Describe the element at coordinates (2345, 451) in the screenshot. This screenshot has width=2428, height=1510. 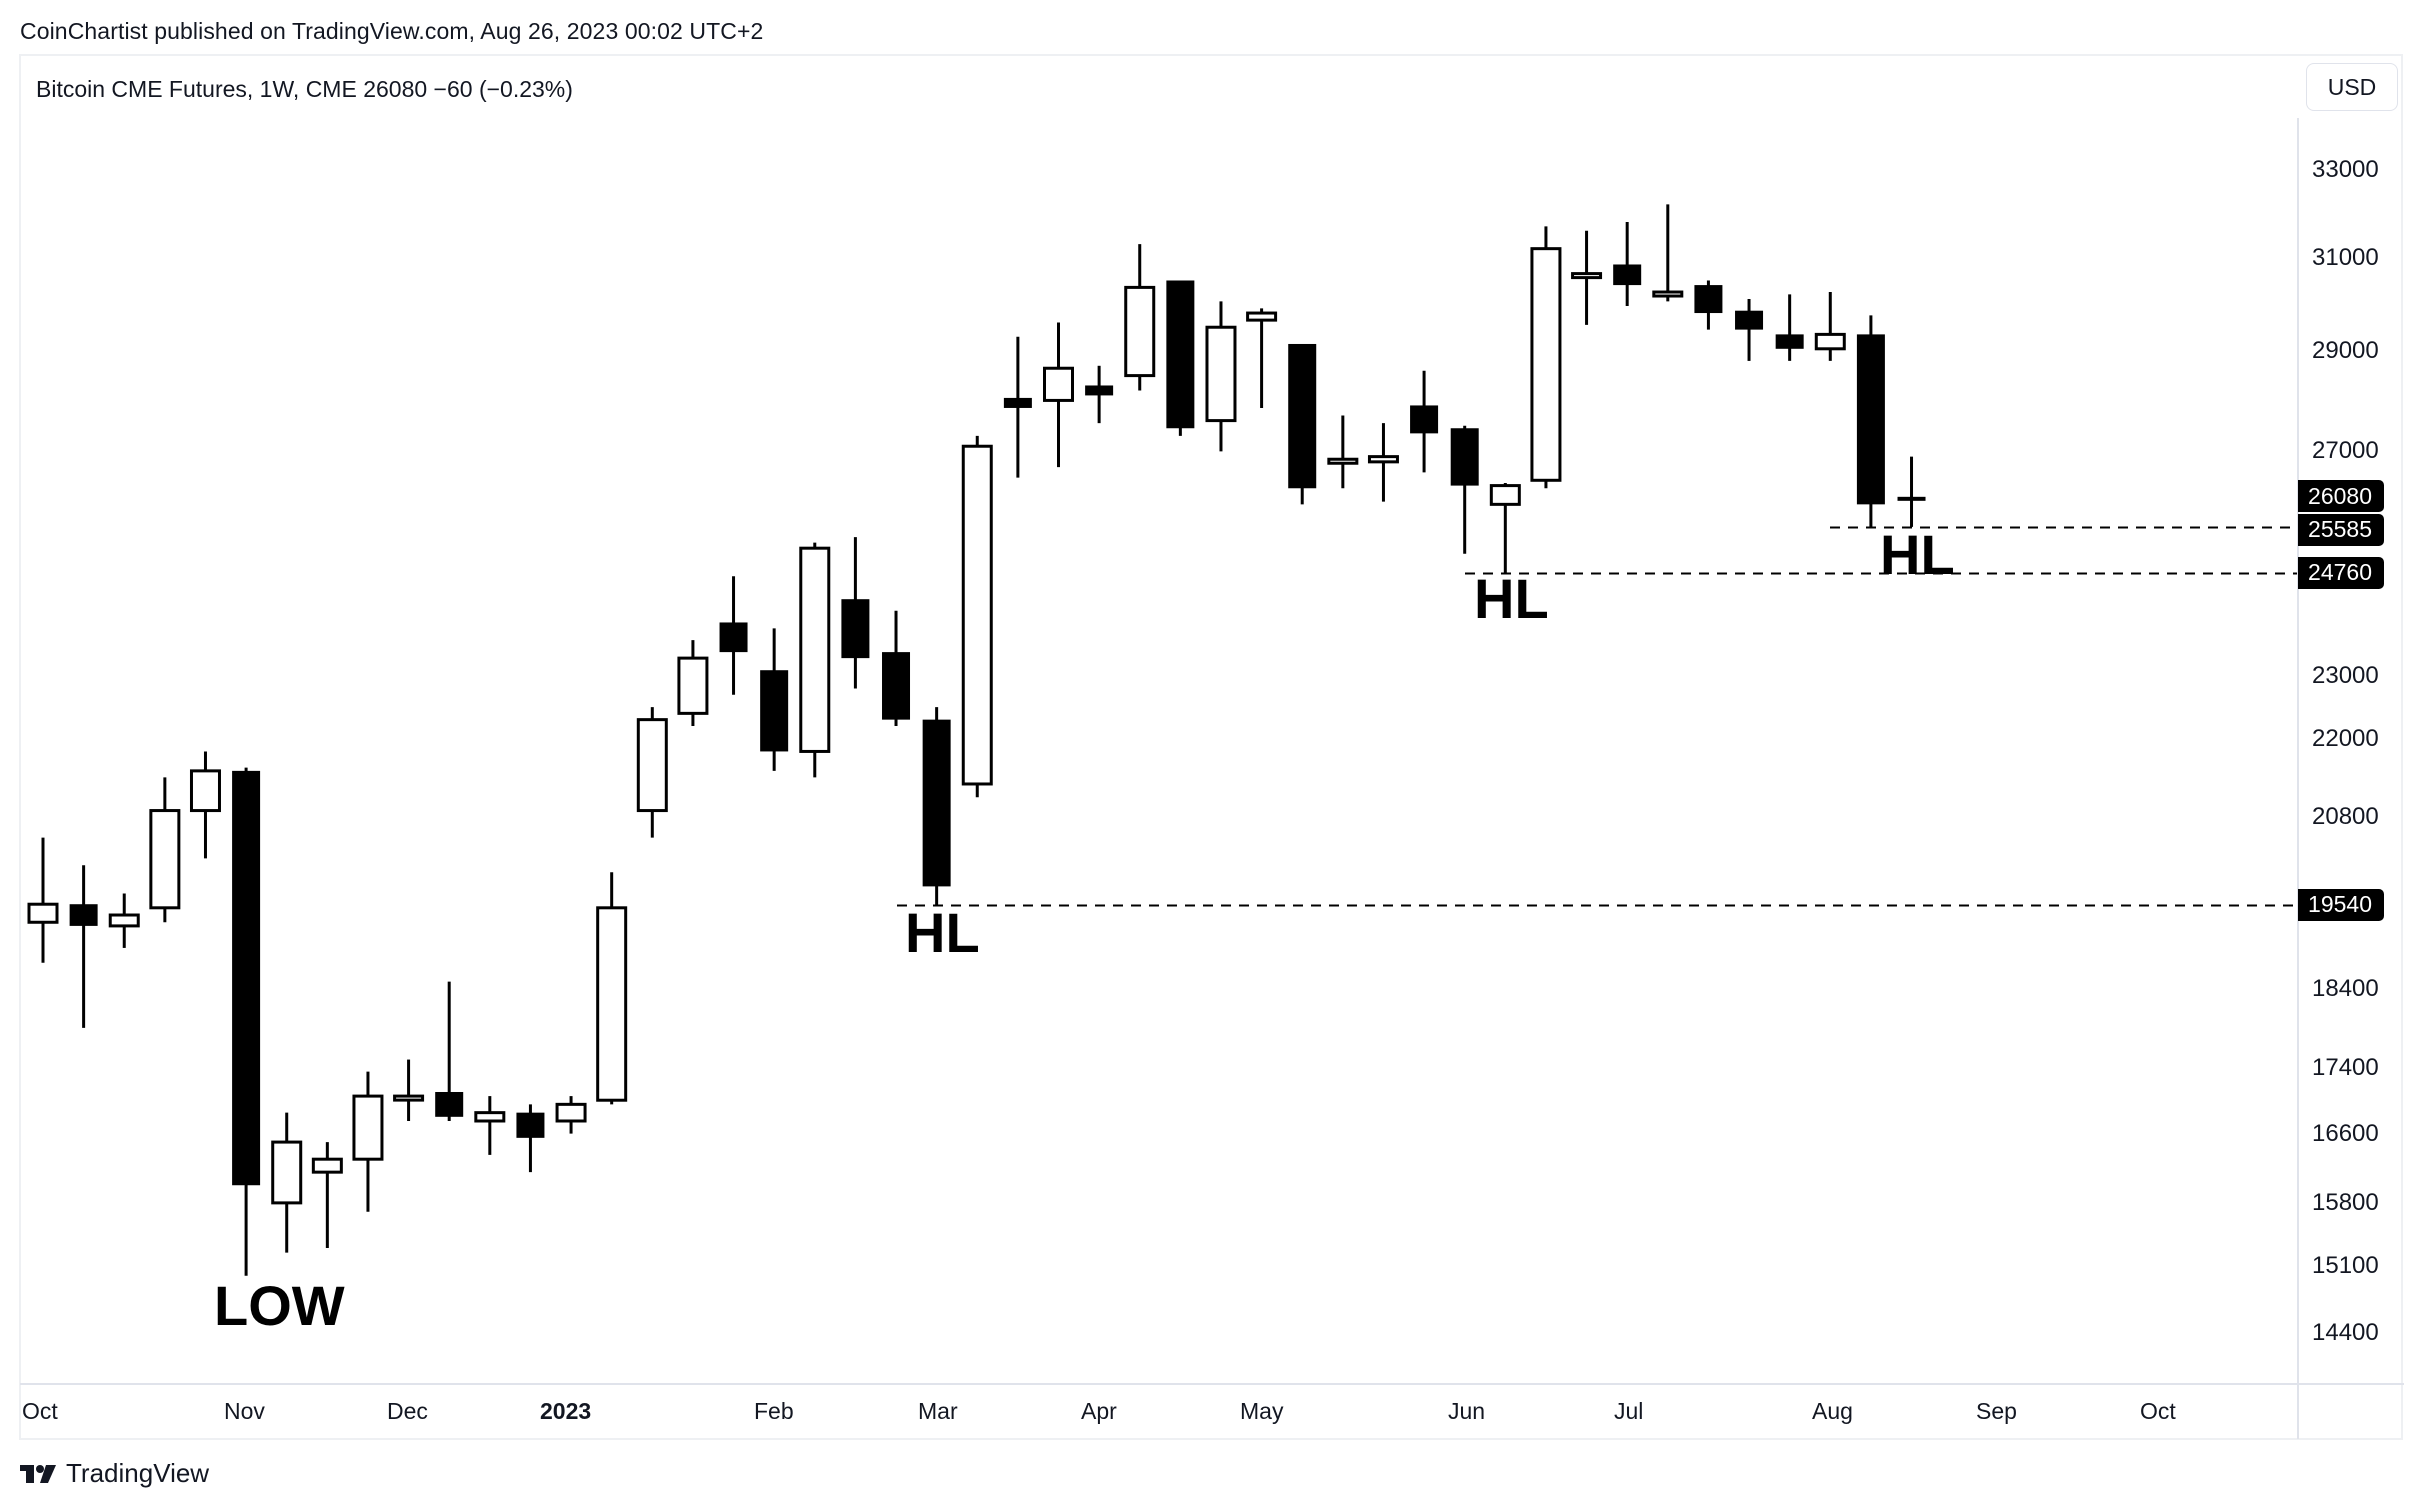
I see `price-axis-tick: 27000` at that location.